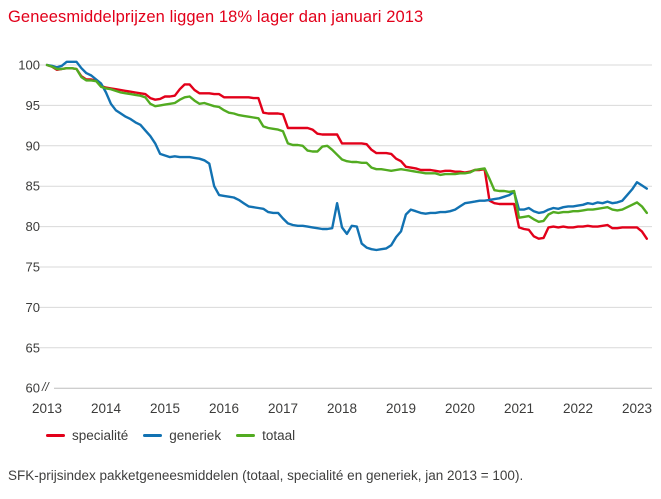 The width and height of the screenshot is (661, 499). I want to click on x-tick-label-2016: 2016, so click(224, 408).